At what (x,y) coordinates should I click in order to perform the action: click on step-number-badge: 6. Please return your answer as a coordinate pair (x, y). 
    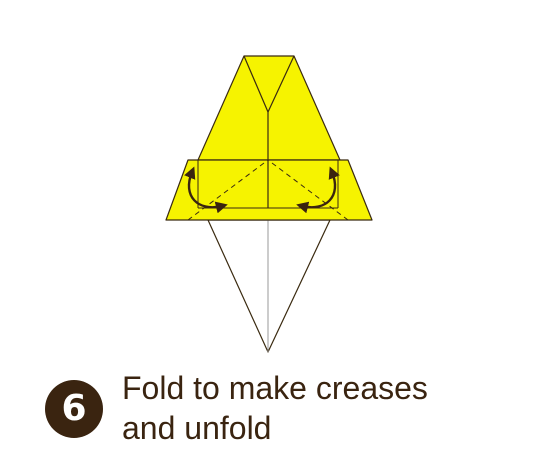
    Looking at the image, I should click on (74, 409).